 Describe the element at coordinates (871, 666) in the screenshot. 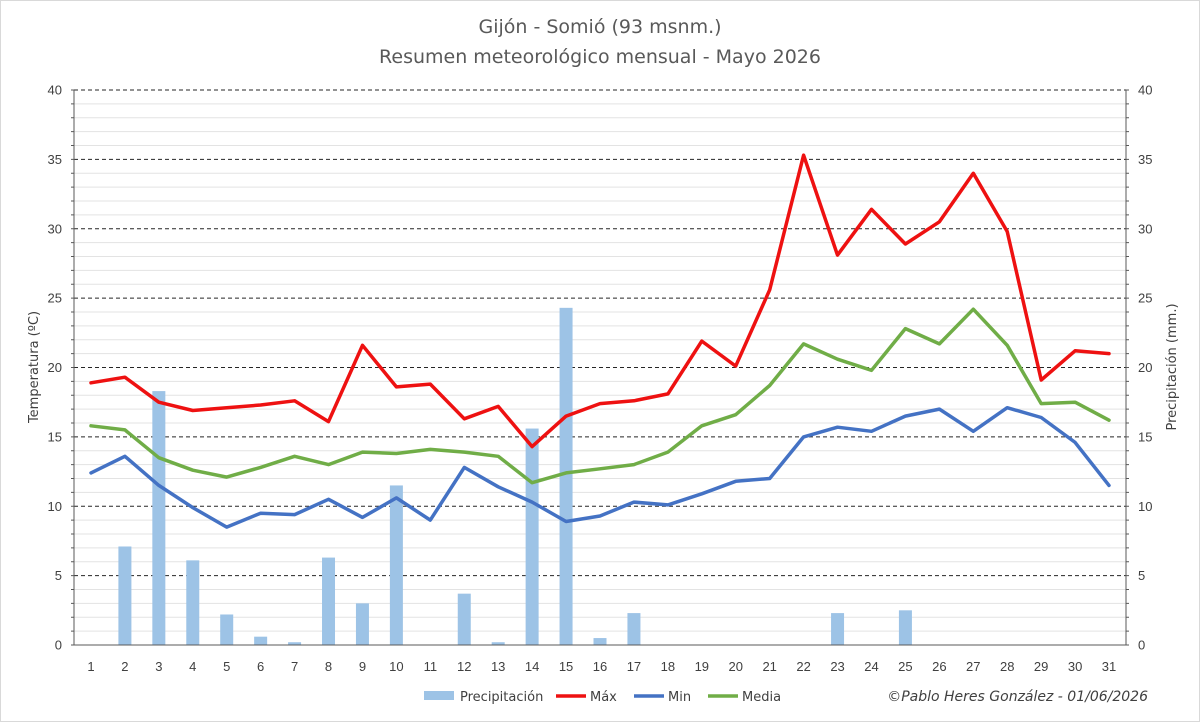

I see `x-tick-label: 24` at that location.